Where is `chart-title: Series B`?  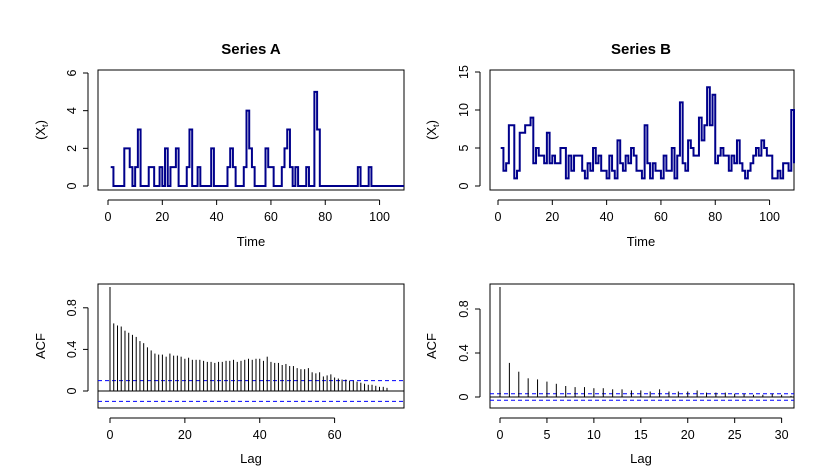 chart-title: Series B is located at coordinates (641, 49).